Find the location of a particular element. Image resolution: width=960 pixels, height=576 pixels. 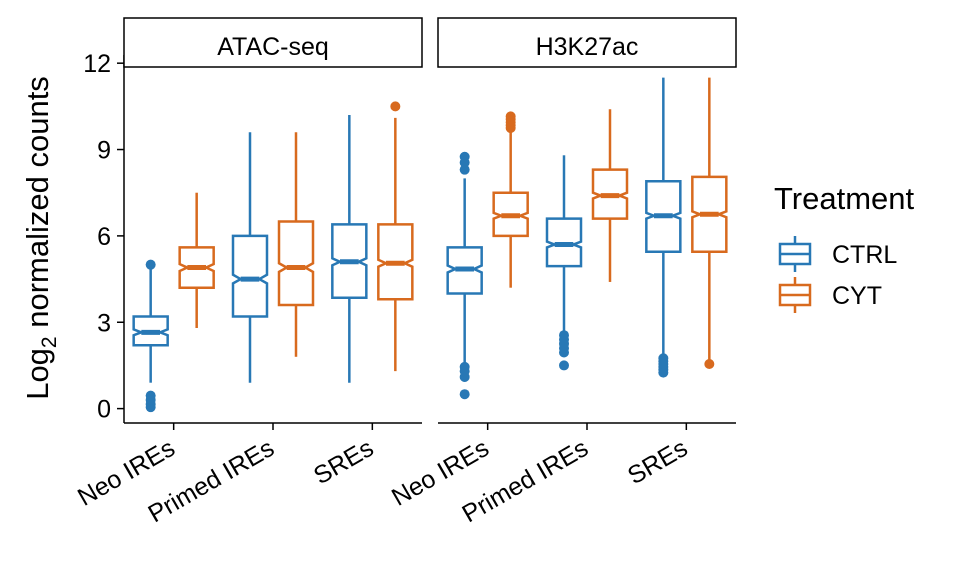

y-axis: 0 3 6 9 12 is located at coordinates (104, 237).